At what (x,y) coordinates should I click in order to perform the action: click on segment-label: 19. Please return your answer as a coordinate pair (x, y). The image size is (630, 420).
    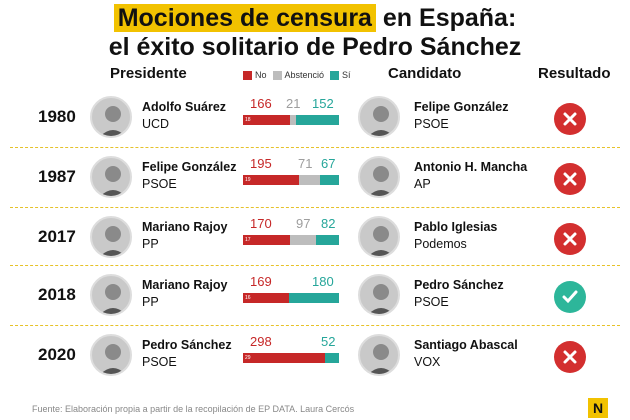
    Looking at the image, I should click on (248, 180).